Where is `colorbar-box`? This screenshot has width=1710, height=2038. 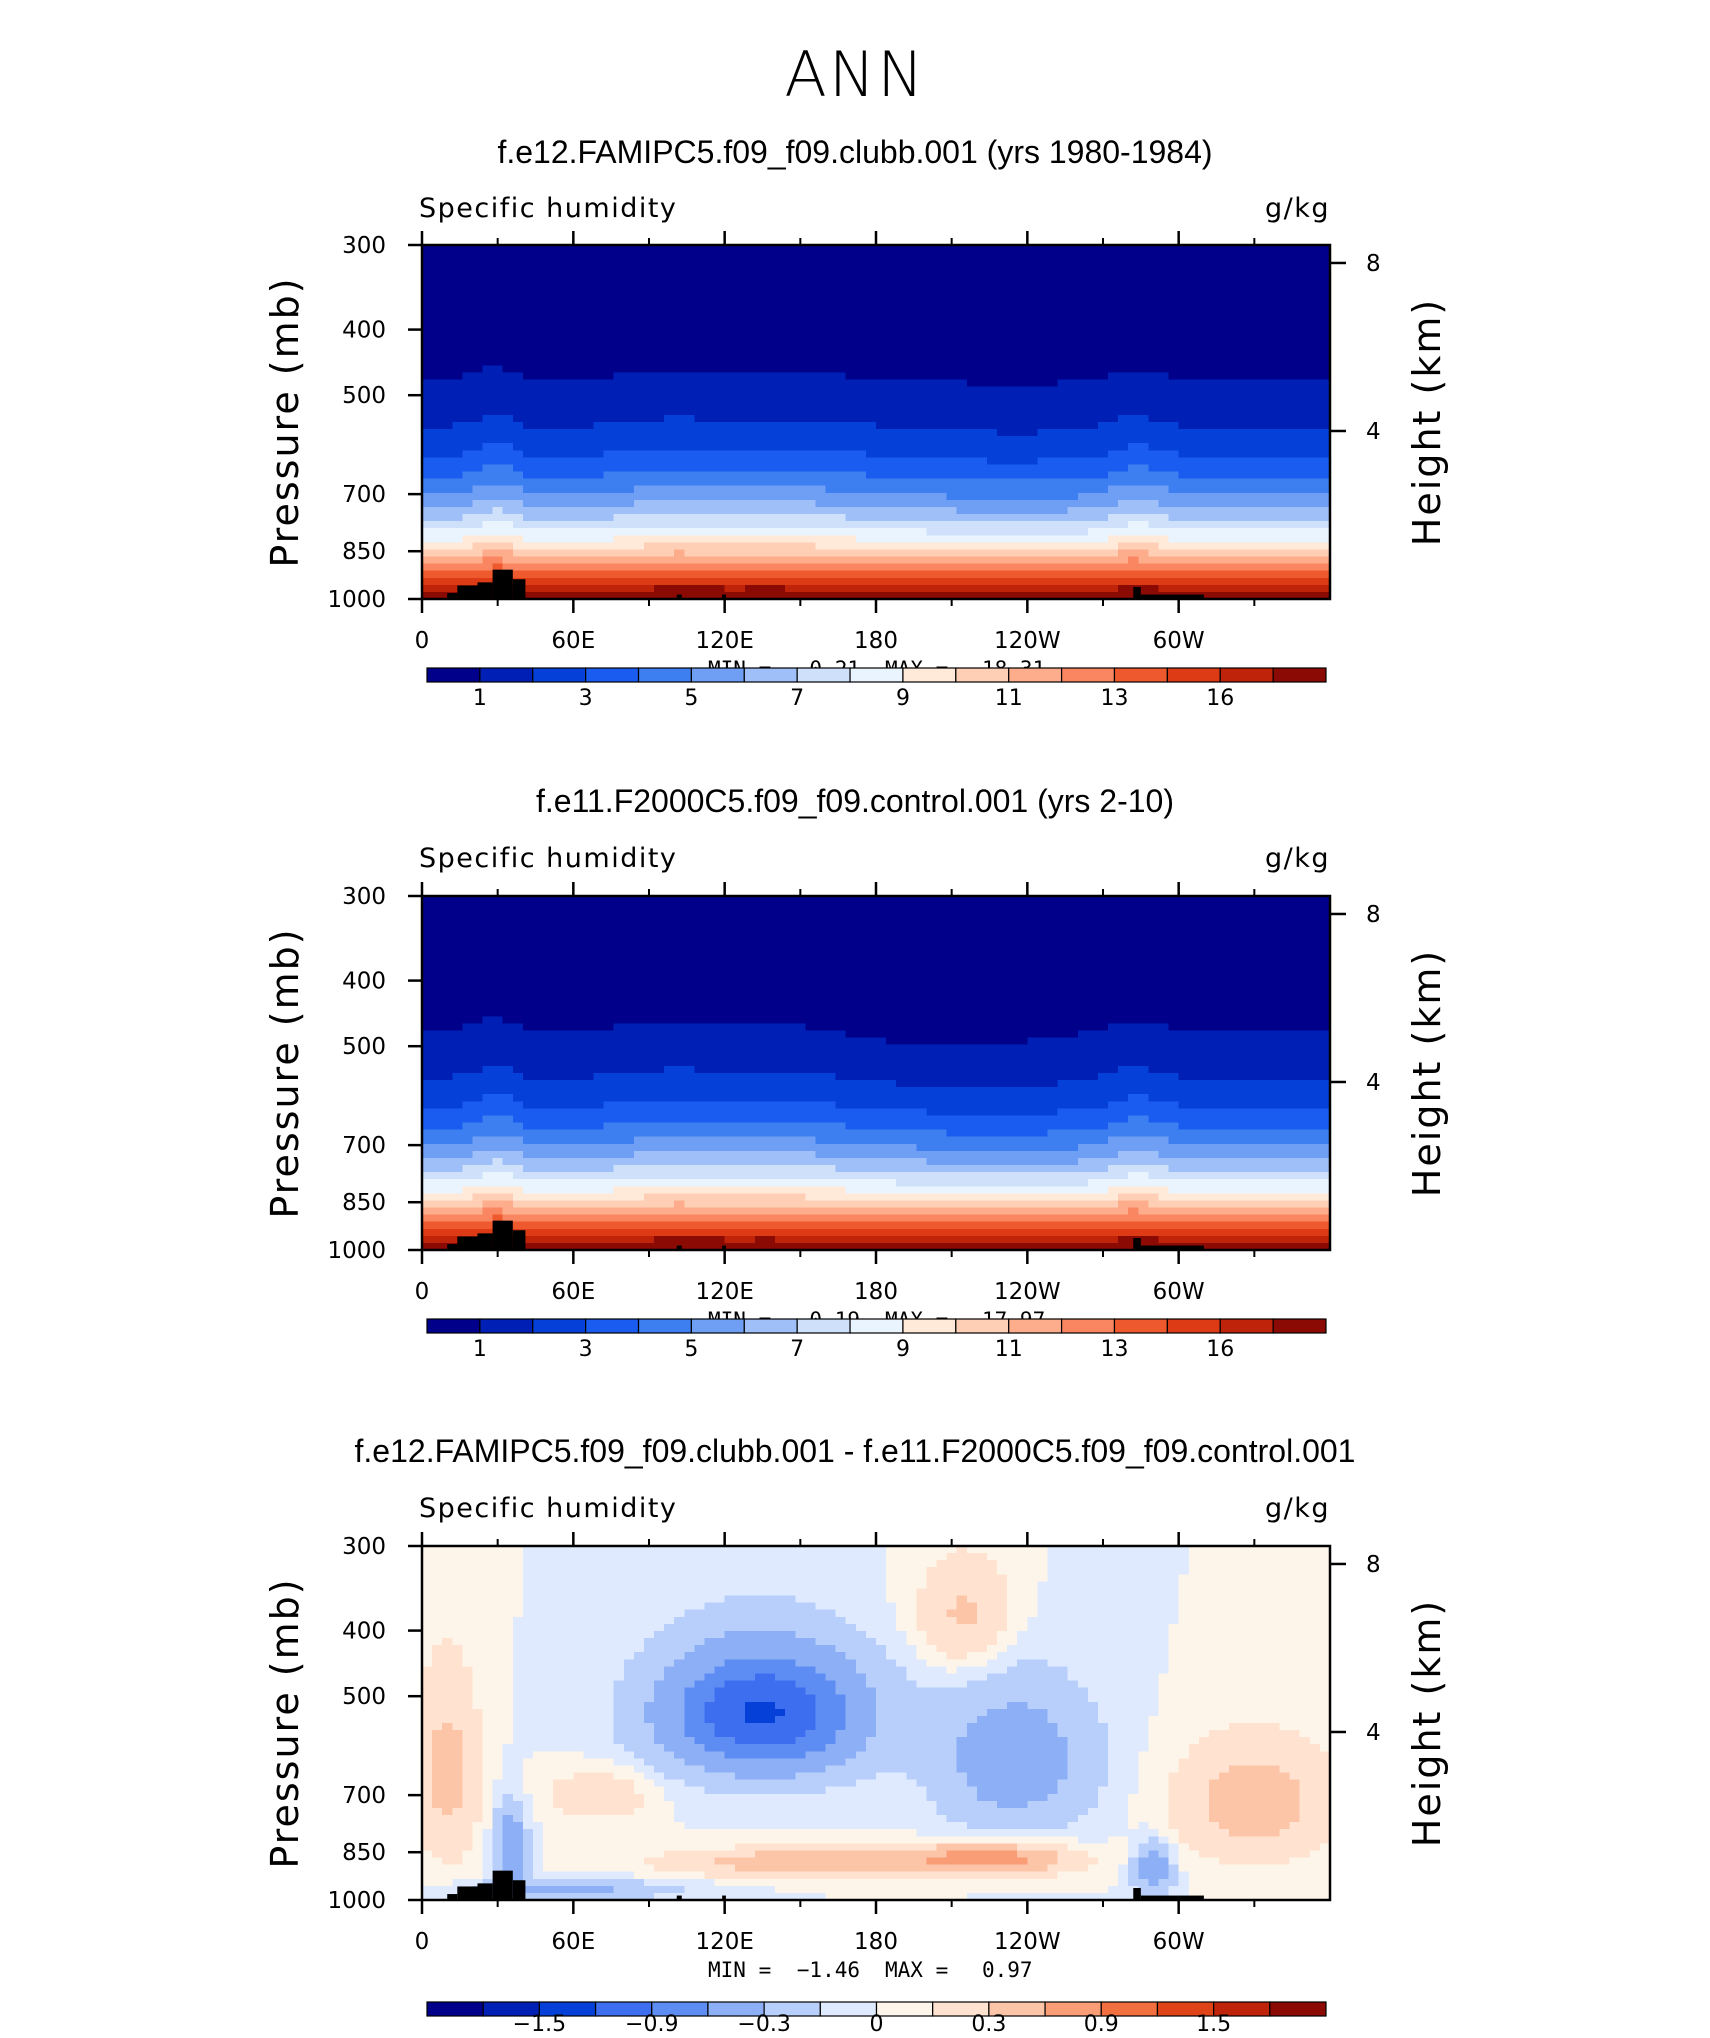 colorbar-box is located at coordinates (1193, 675).